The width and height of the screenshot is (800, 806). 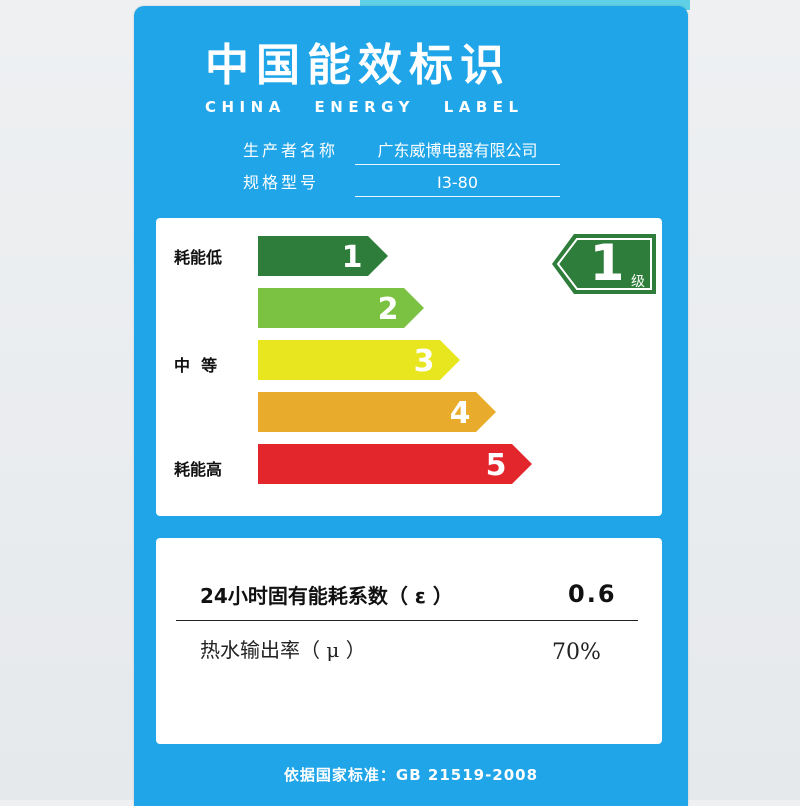 I want to click on hot-water-output-value: 70%, so click(x=576, y=652).